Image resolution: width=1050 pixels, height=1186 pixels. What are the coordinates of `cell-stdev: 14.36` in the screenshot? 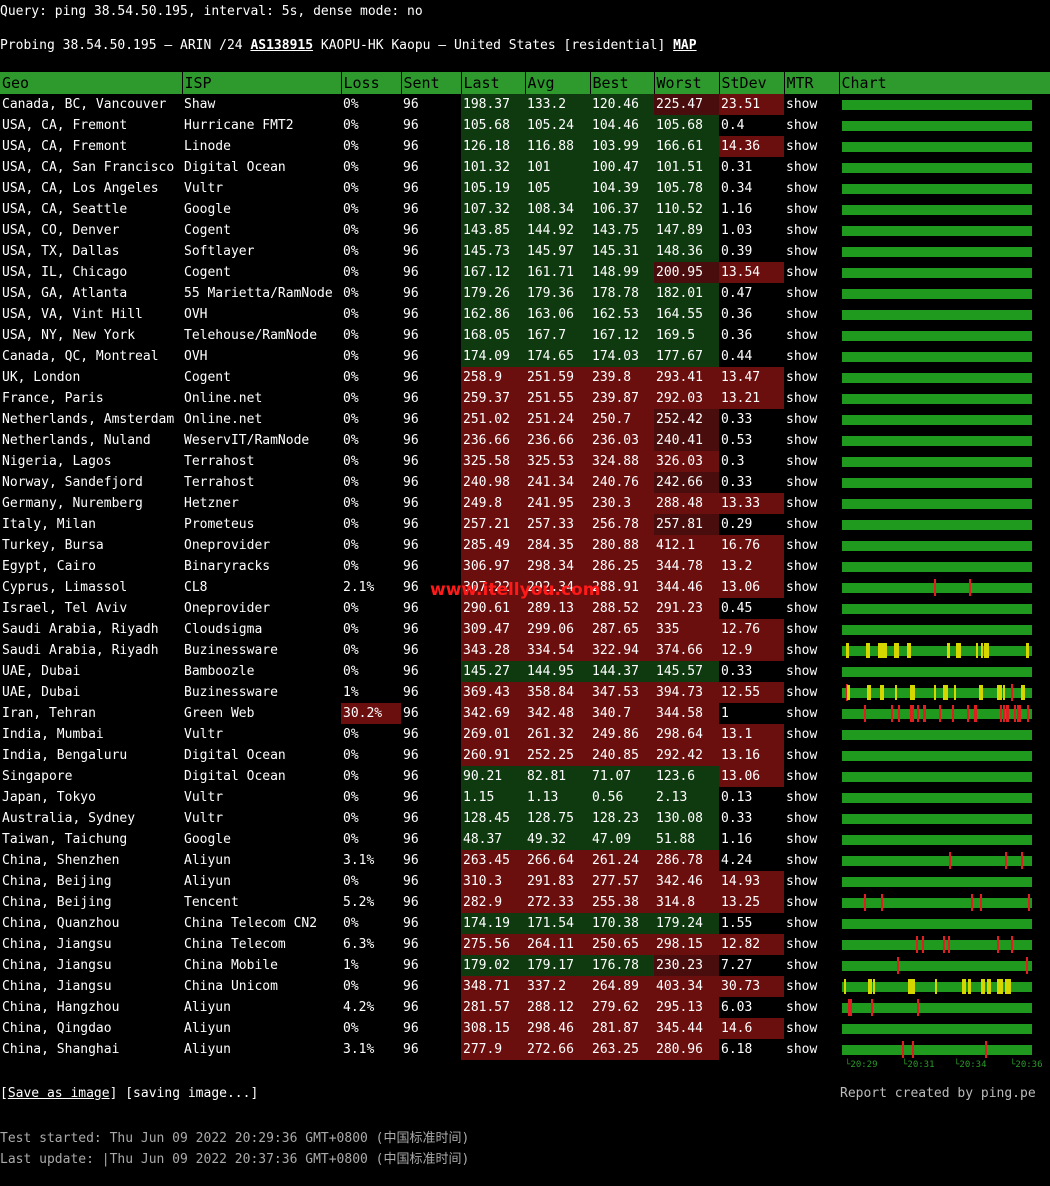 It's located at (751, 146).